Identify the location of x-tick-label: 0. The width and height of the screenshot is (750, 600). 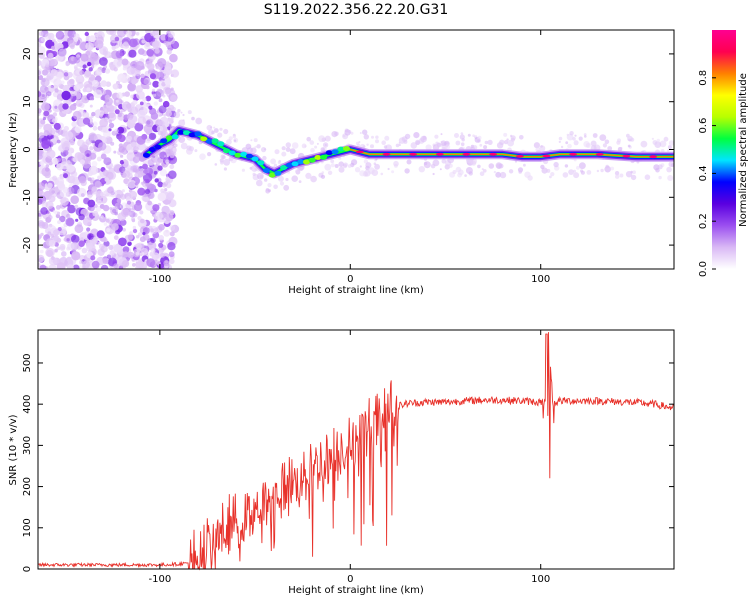
(350, 279).